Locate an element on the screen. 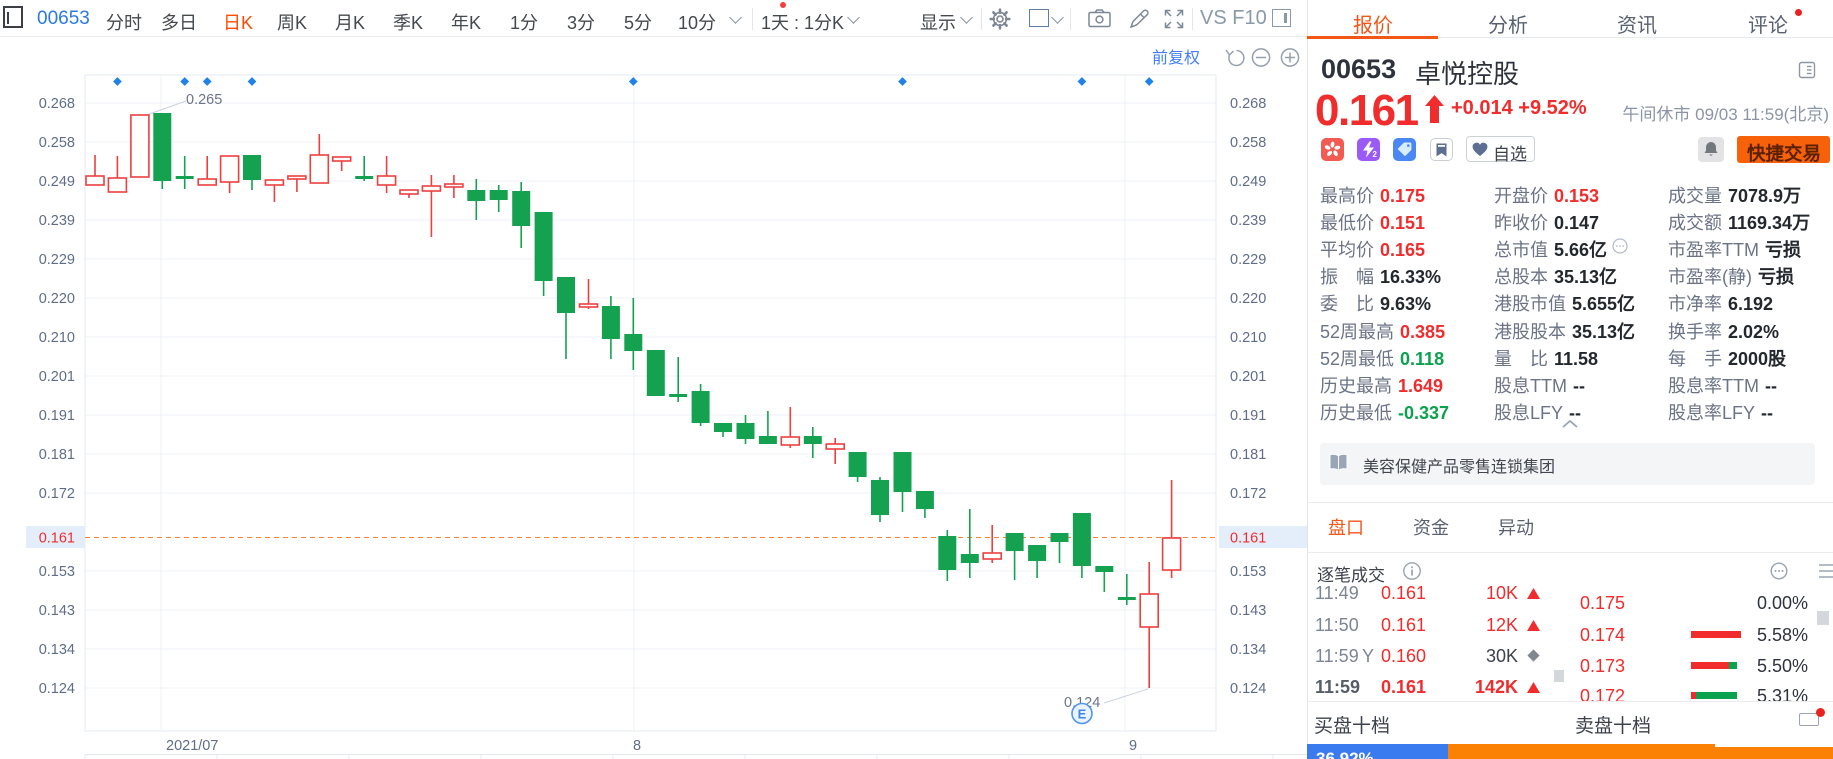 This screenshot has width=1833, height=759. svg-text: E is located at coordinates (1082, 714).